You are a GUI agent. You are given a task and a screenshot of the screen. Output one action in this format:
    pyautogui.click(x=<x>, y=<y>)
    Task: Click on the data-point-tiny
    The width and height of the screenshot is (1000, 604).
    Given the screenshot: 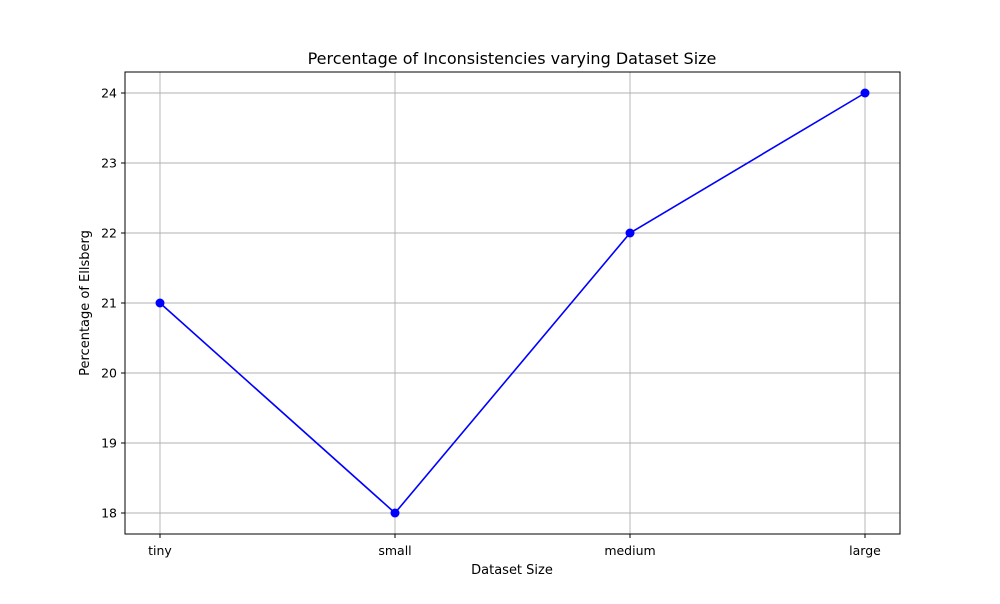 What is the action you would take?
    pyautogui.click(x=160, y=303)
    